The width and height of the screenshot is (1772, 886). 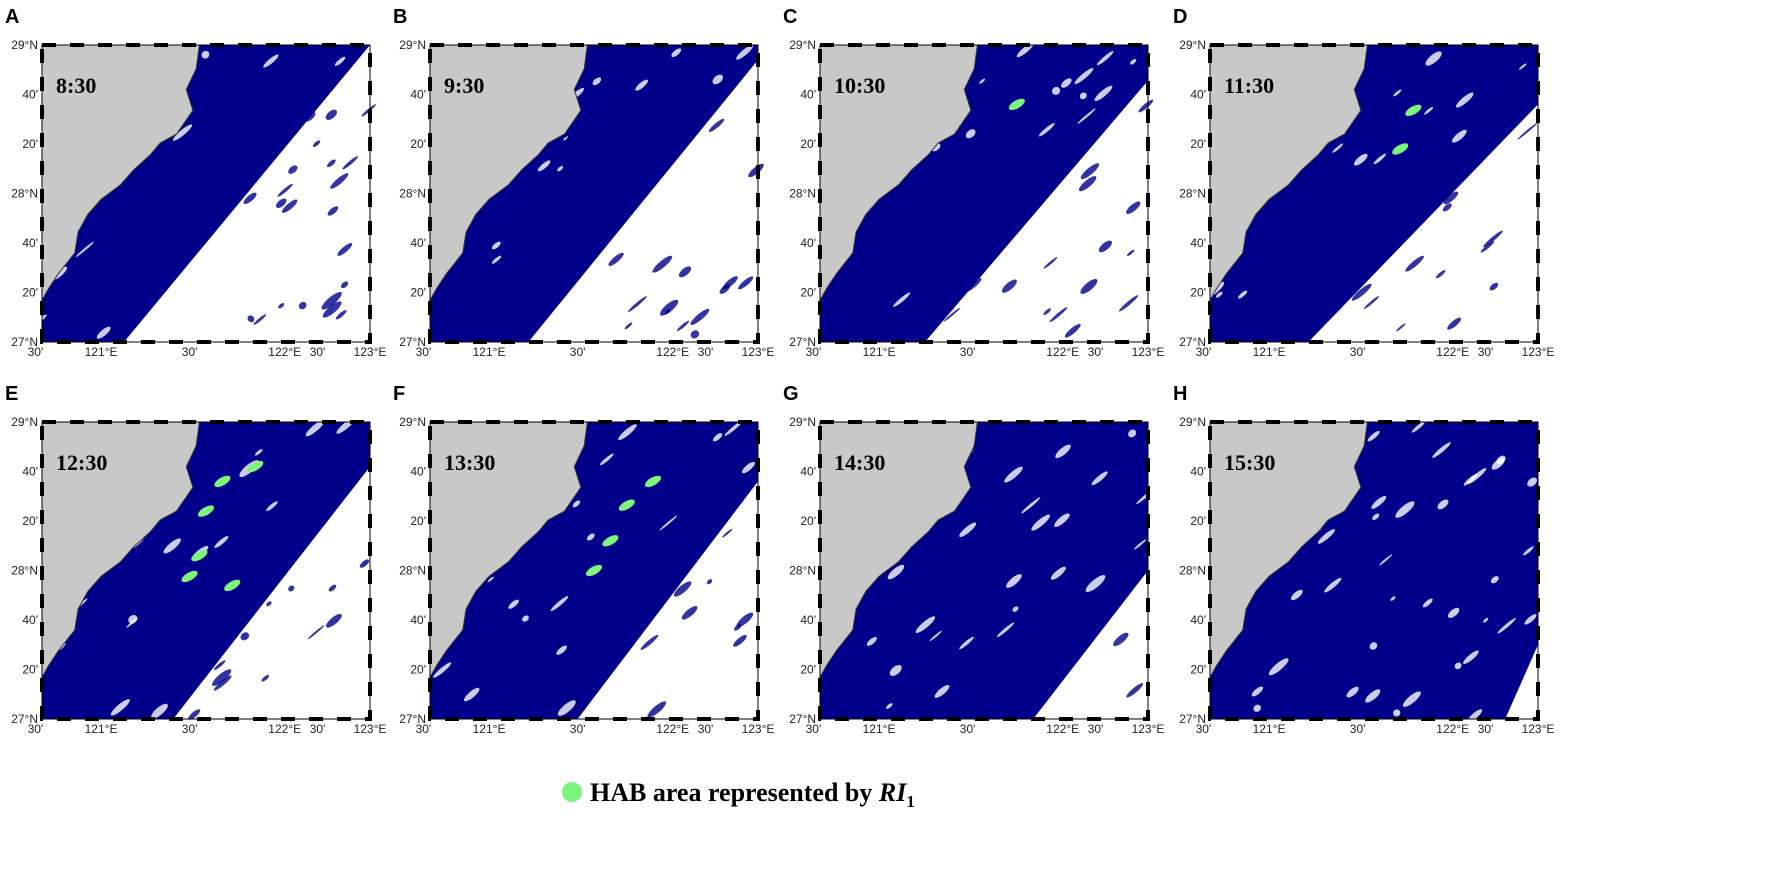 What do you see at coordinates (572, 792) in the screenshot?
I see `legend-swatch` at bounding box center [572, 792].